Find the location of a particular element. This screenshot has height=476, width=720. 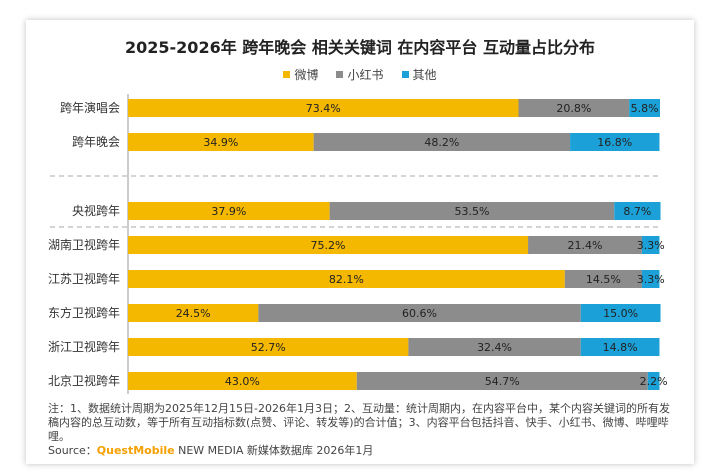

data-label: 37.9% is located at coordinates (228, 211).